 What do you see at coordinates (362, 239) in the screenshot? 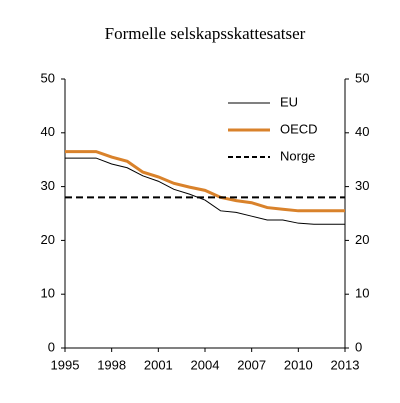
I see `y2-tick-label: 20` at bounding box center [362, 239].